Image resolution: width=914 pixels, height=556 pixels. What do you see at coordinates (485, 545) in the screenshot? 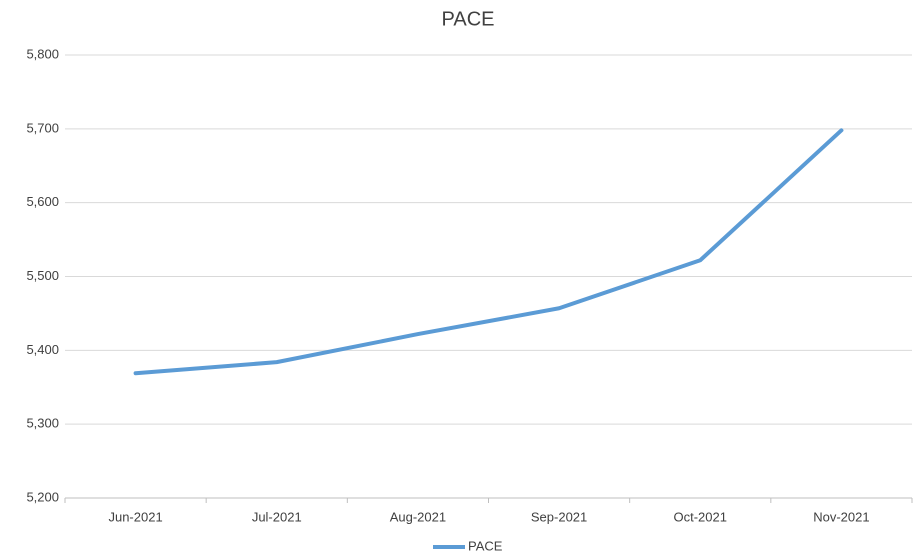
I see `legend-label: PACE` at bounding box center [485, 545].